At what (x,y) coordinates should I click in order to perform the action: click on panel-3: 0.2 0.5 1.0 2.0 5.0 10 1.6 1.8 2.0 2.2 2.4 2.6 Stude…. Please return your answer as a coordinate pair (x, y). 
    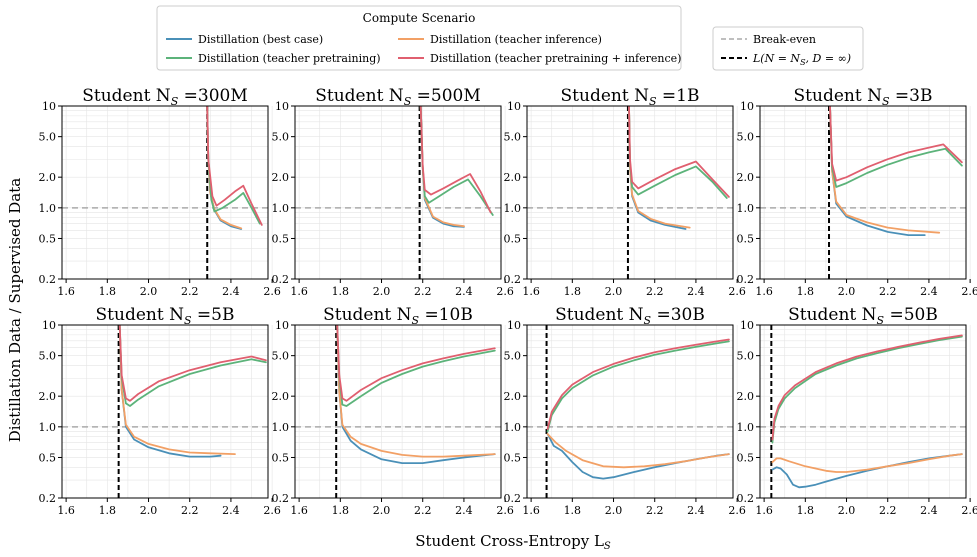
    Looking at the image, I should click on (857, 192).